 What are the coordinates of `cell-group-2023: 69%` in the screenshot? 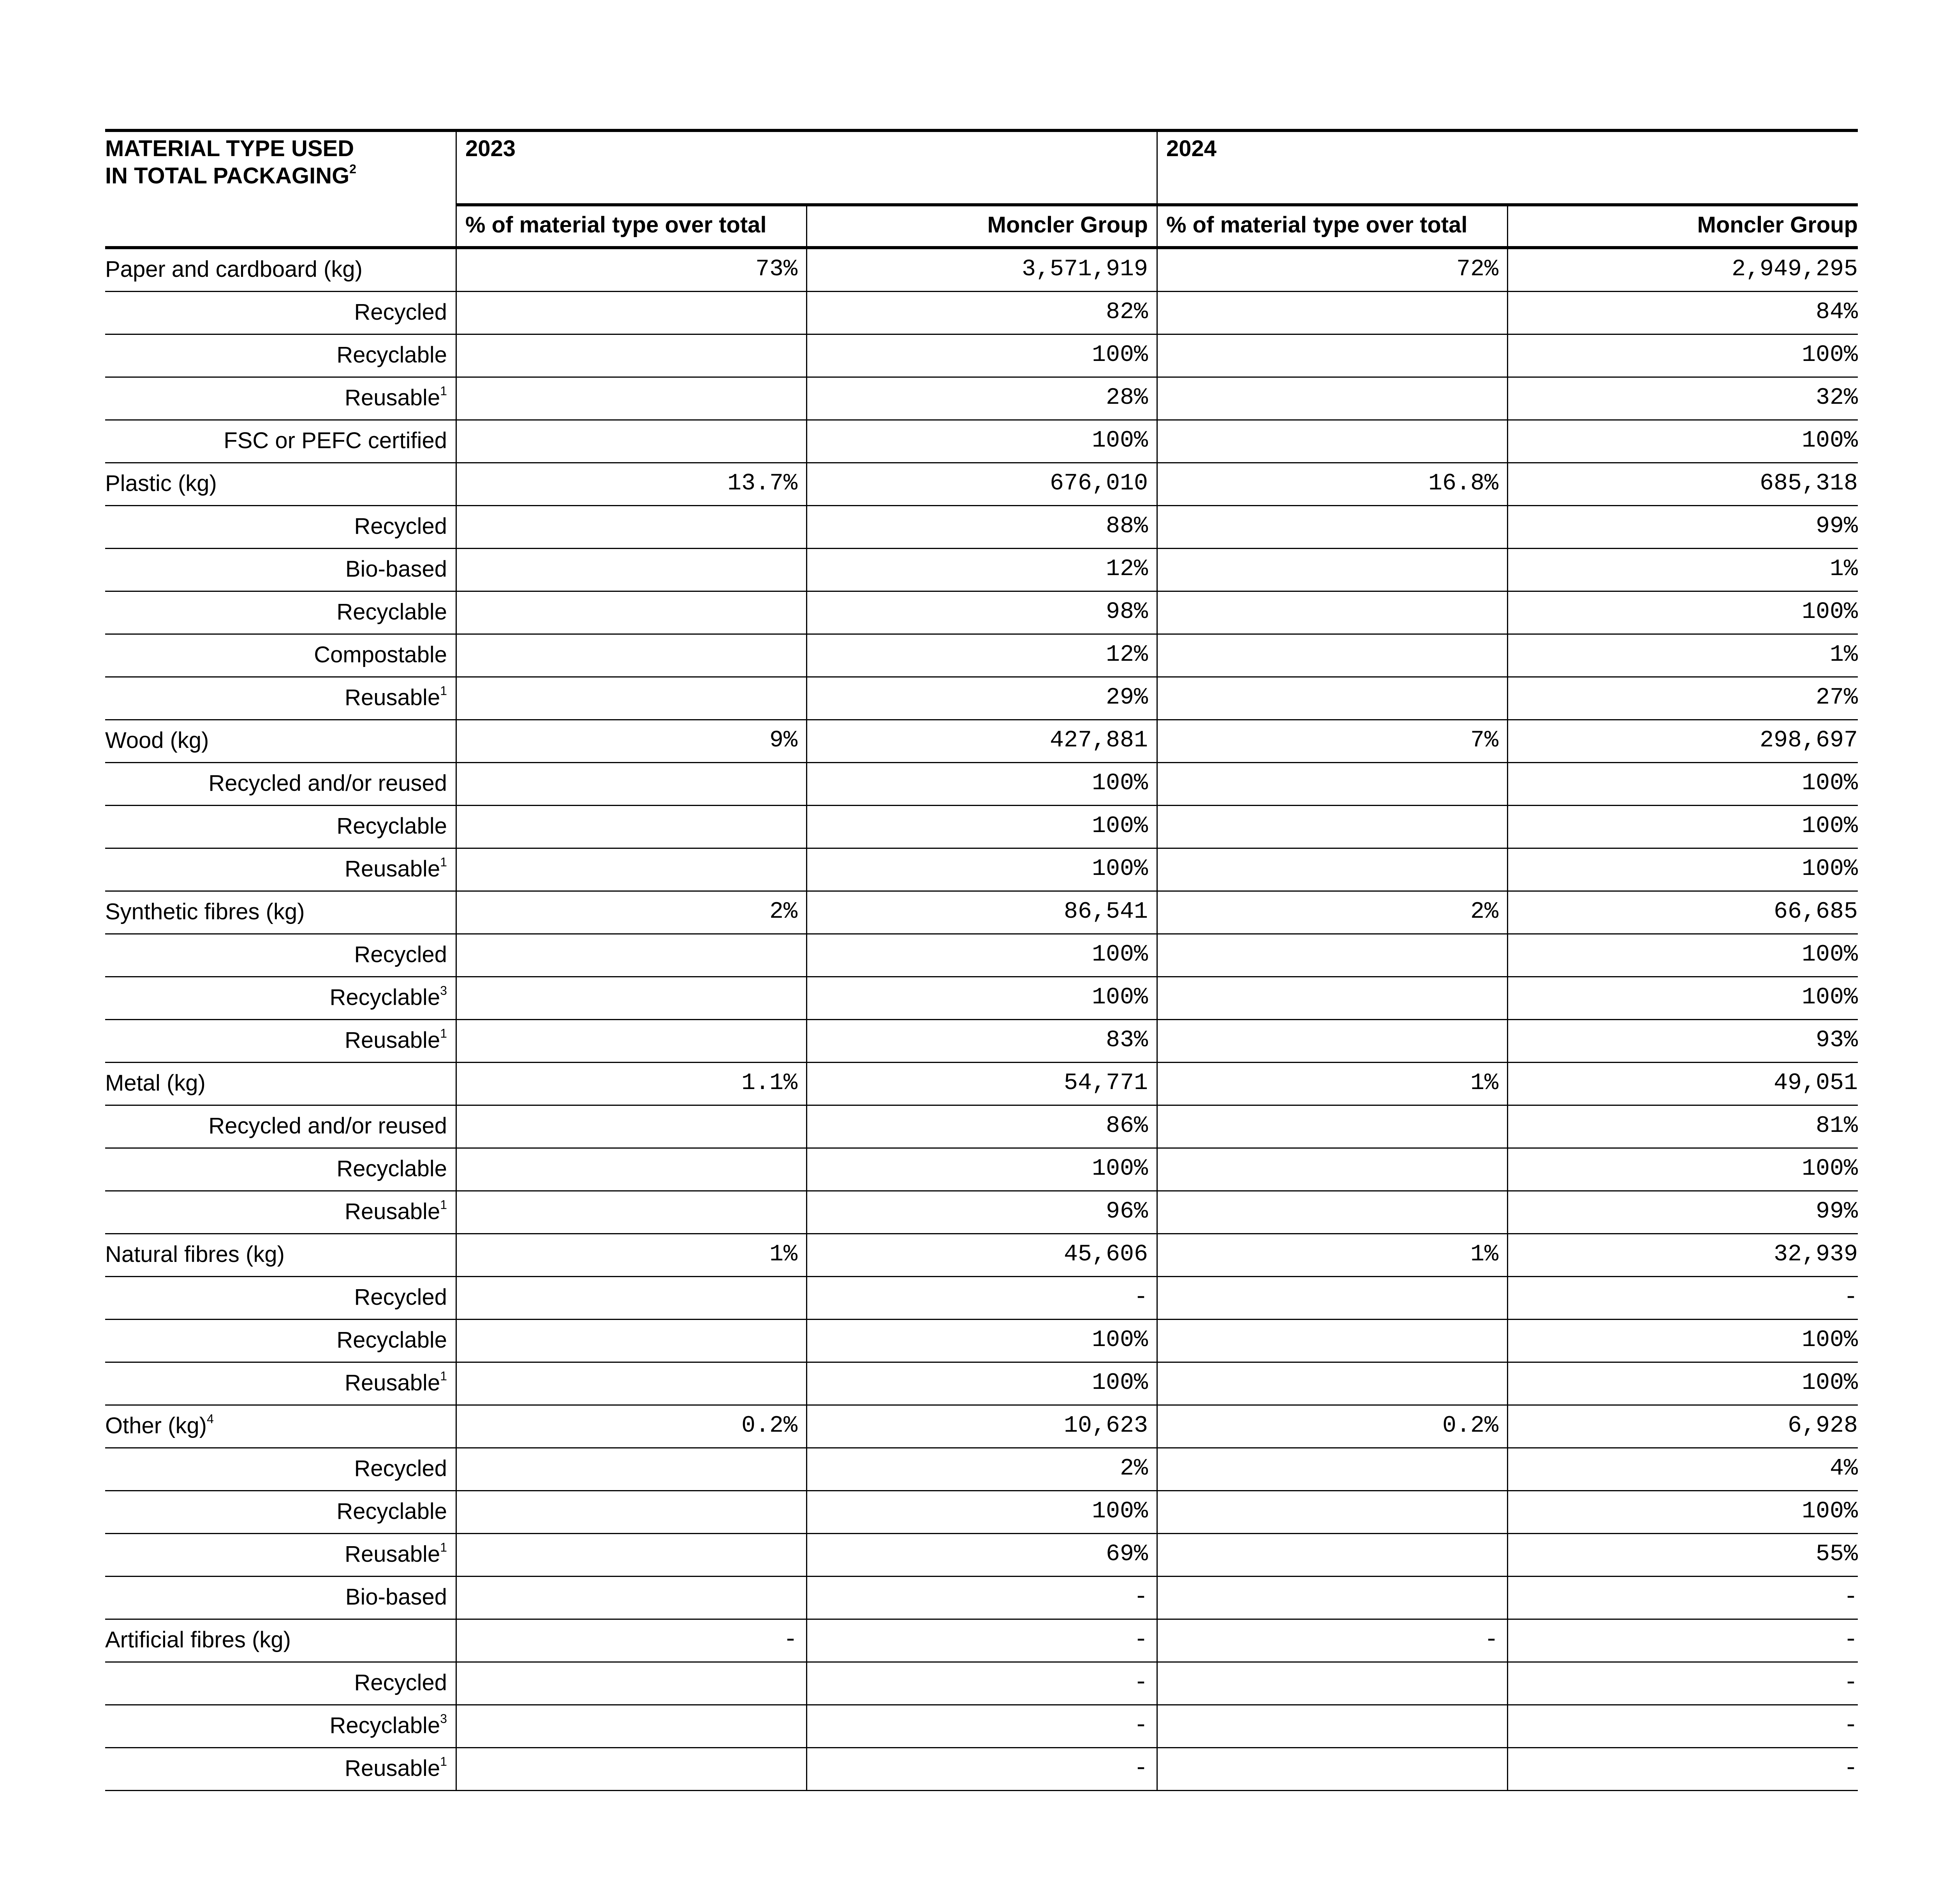 It's located at (982, 1555).